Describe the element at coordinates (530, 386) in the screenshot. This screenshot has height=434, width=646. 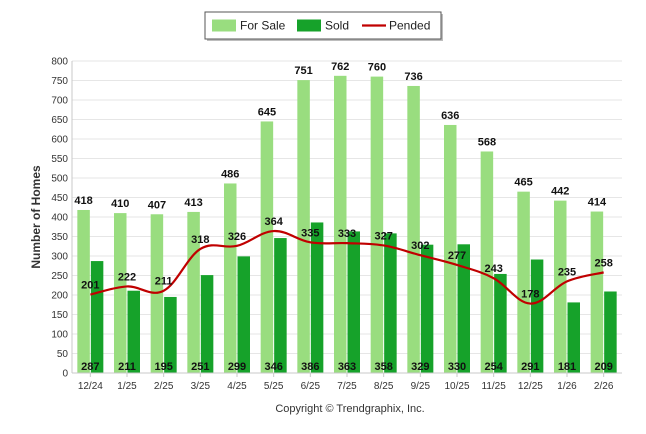
I see `x-tick-label: 12/25` at that location.